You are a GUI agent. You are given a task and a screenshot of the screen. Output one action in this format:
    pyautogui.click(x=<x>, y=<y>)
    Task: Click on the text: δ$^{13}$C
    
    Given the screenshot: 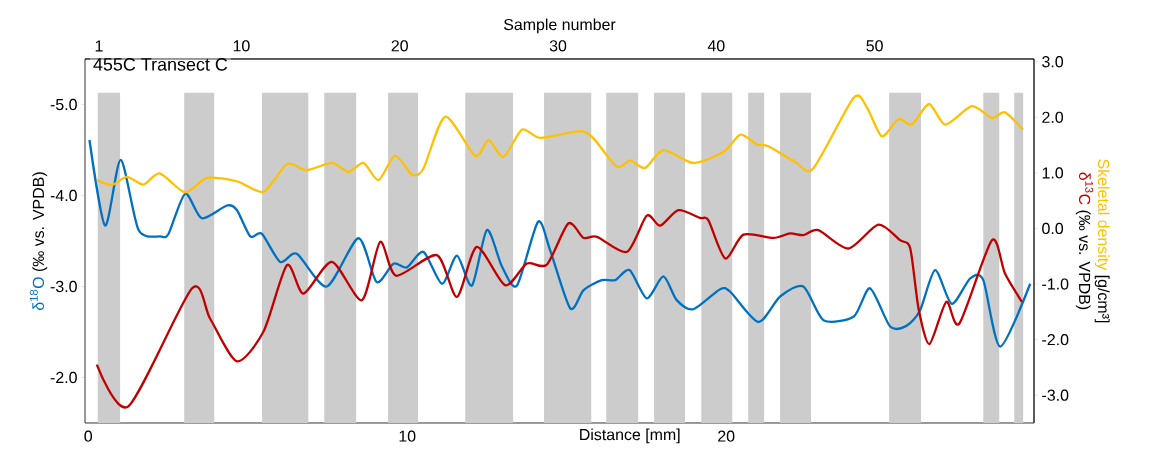 What is the action you would take?
    pyautogui.click(x=1086, y=188)
    